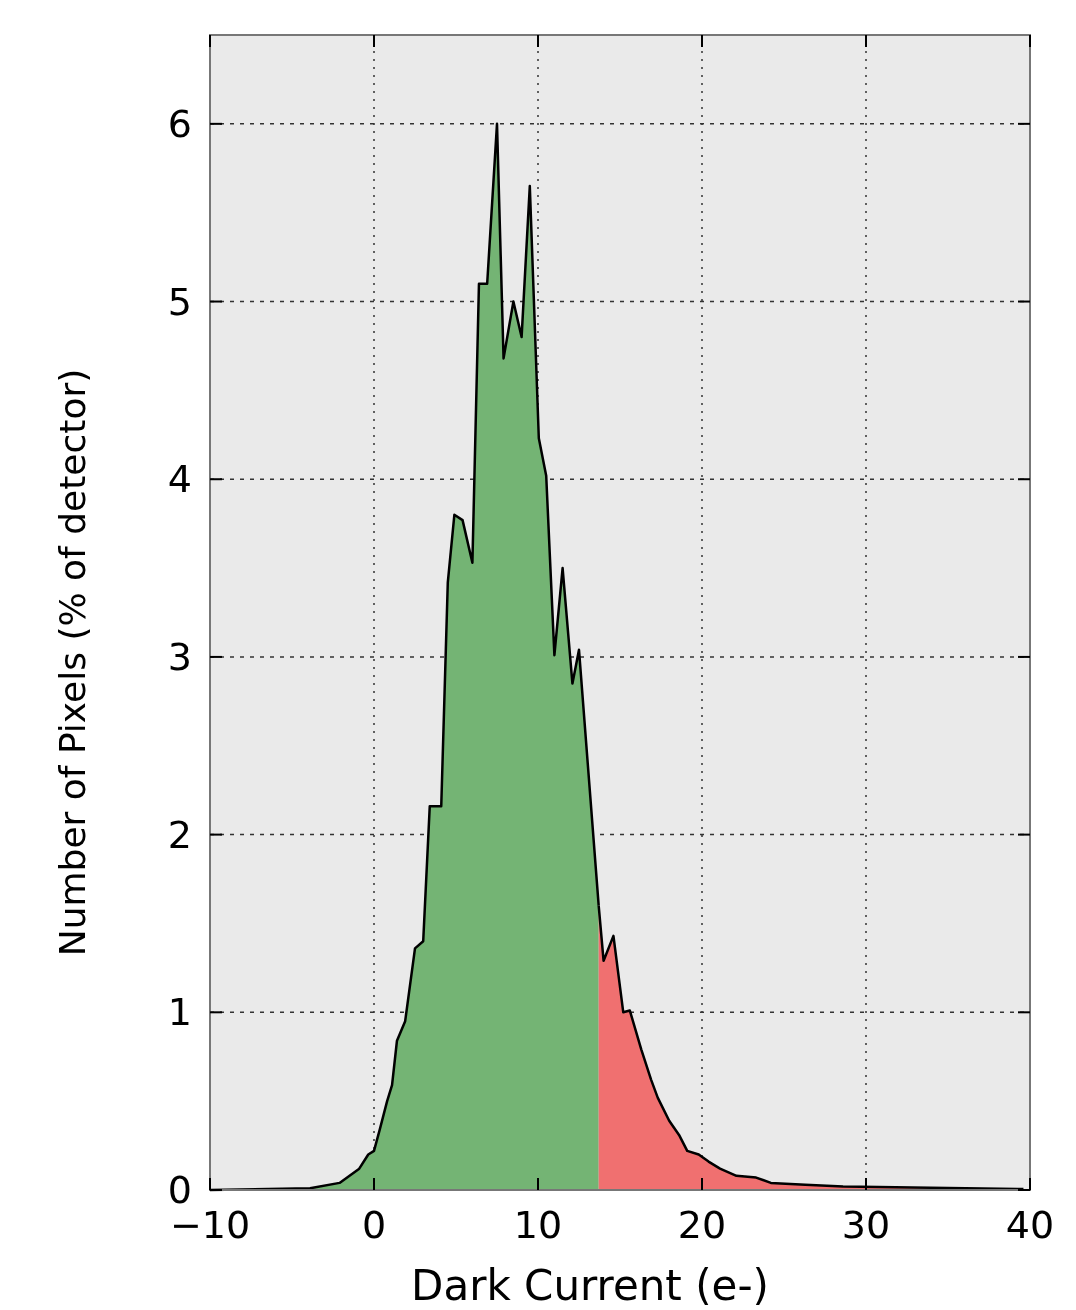 The width and height of the screenshot is (1076, 1310). I want to click on y-tick-label: 1, so click(179, 1012).